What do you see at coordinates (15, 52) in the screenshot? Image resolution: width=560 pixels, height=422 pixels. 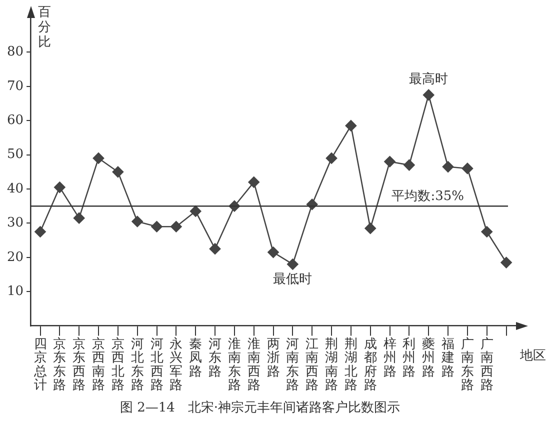 I see `y-tick-label: 80` at bounding box center [15, 52].